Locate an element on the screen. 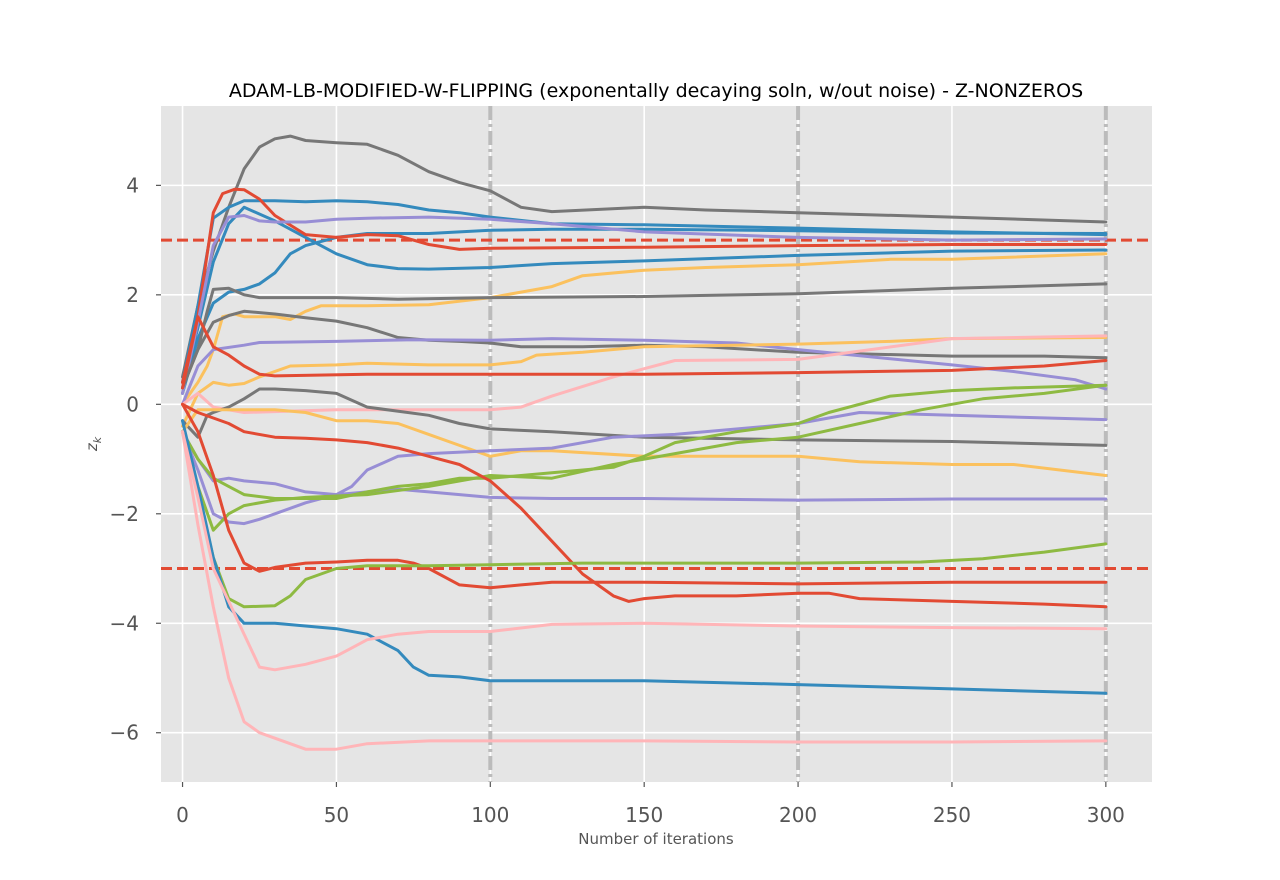  y-tick-label: −2 is located at coordinates (124, 514).